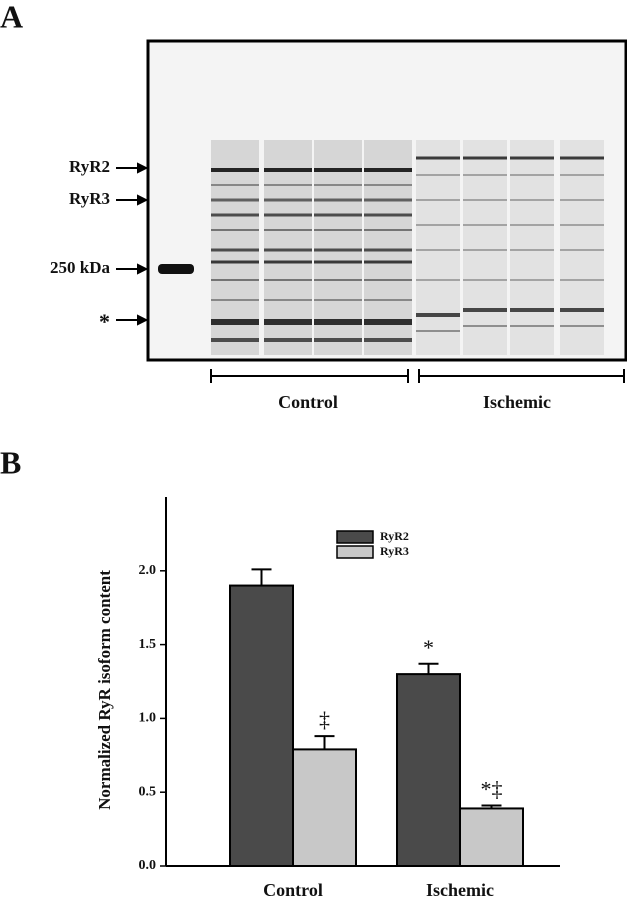 The image size is (627, 900). Describe the element at coordinates (176, 269) in the screenshot. I see `ladder-band` at that location.